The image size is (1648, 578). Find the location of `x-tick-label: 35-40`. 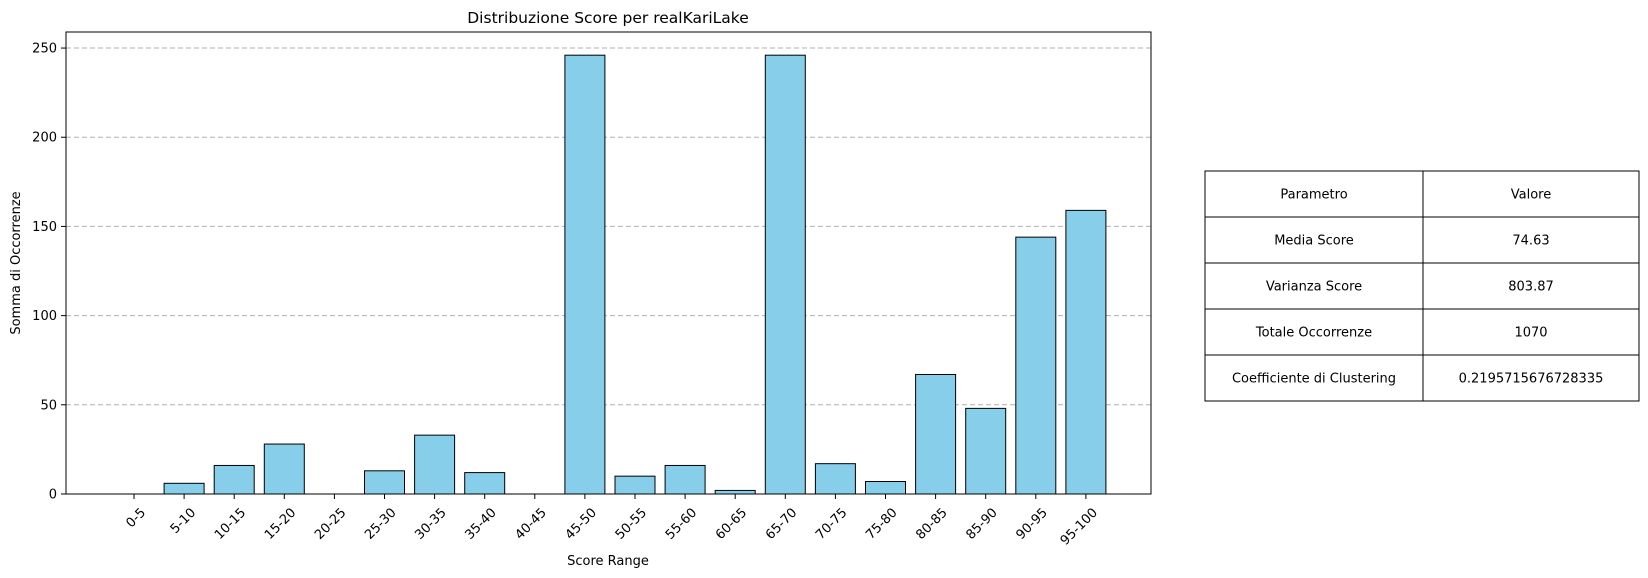

x-tick-label: 35-40 is located at coordinates (480, 523).